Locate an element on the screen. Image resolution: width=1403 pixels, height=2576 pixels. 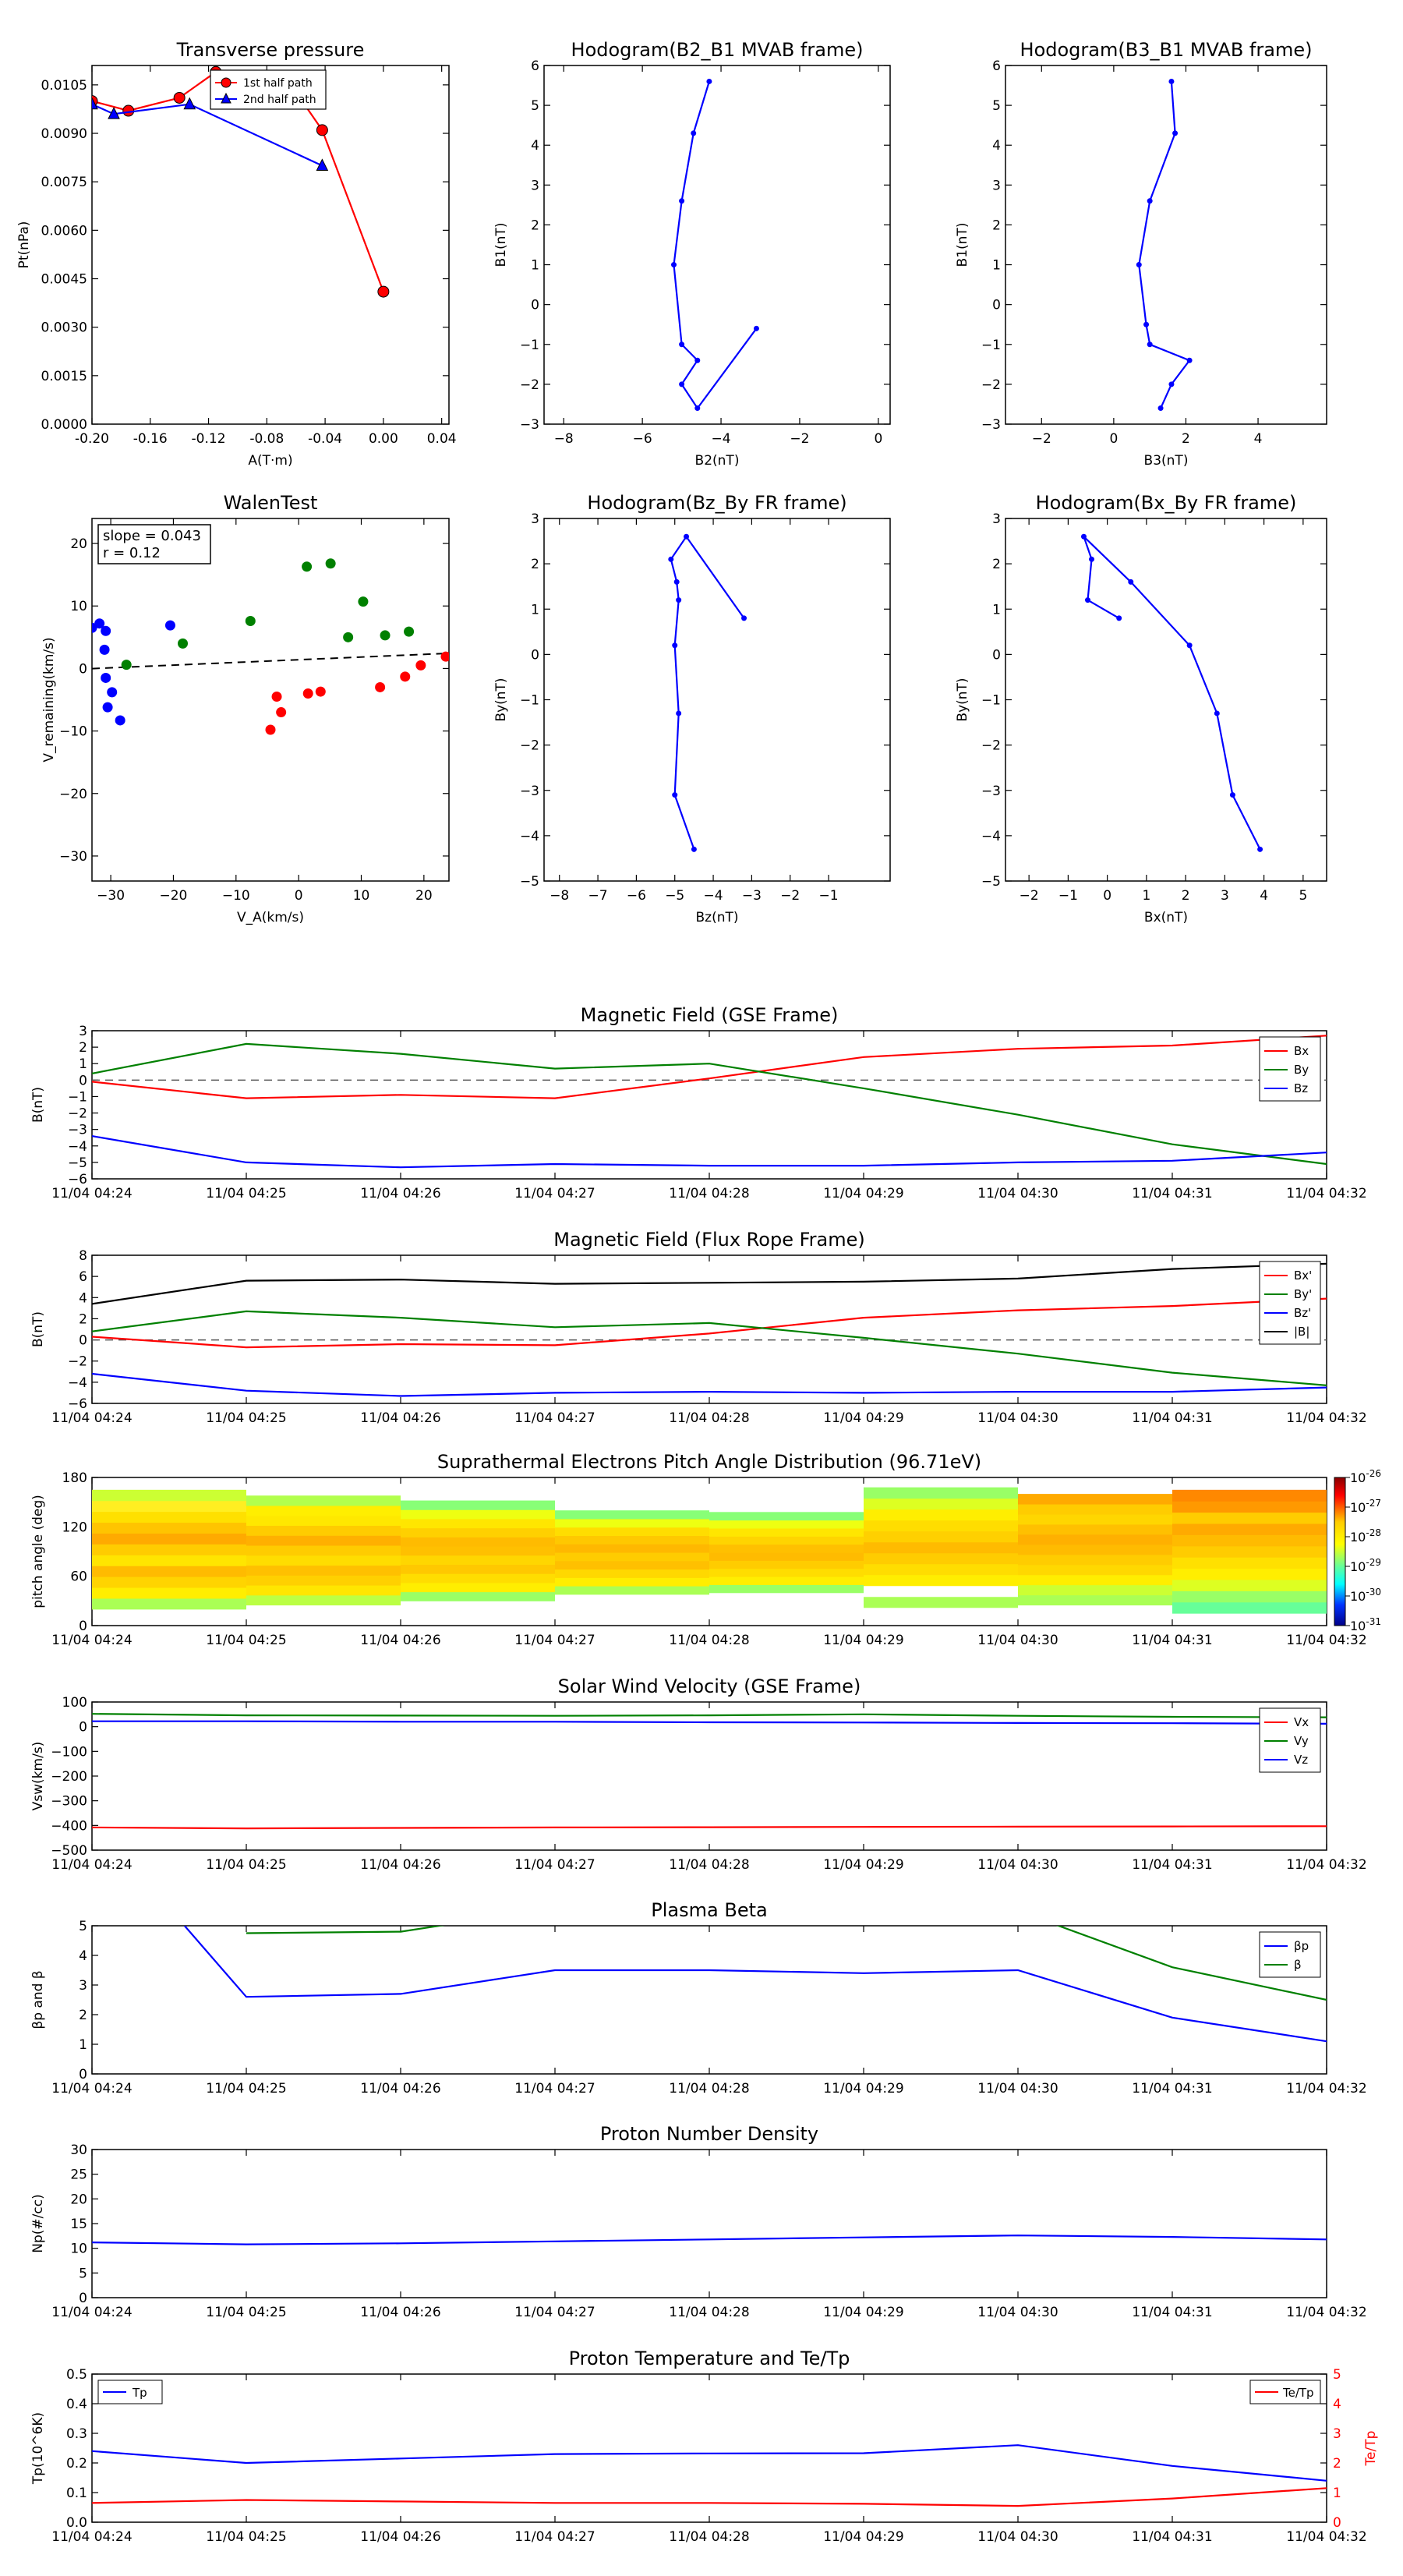
pt-ytick-label: 0.0075 is located at coordinates (64, 182).